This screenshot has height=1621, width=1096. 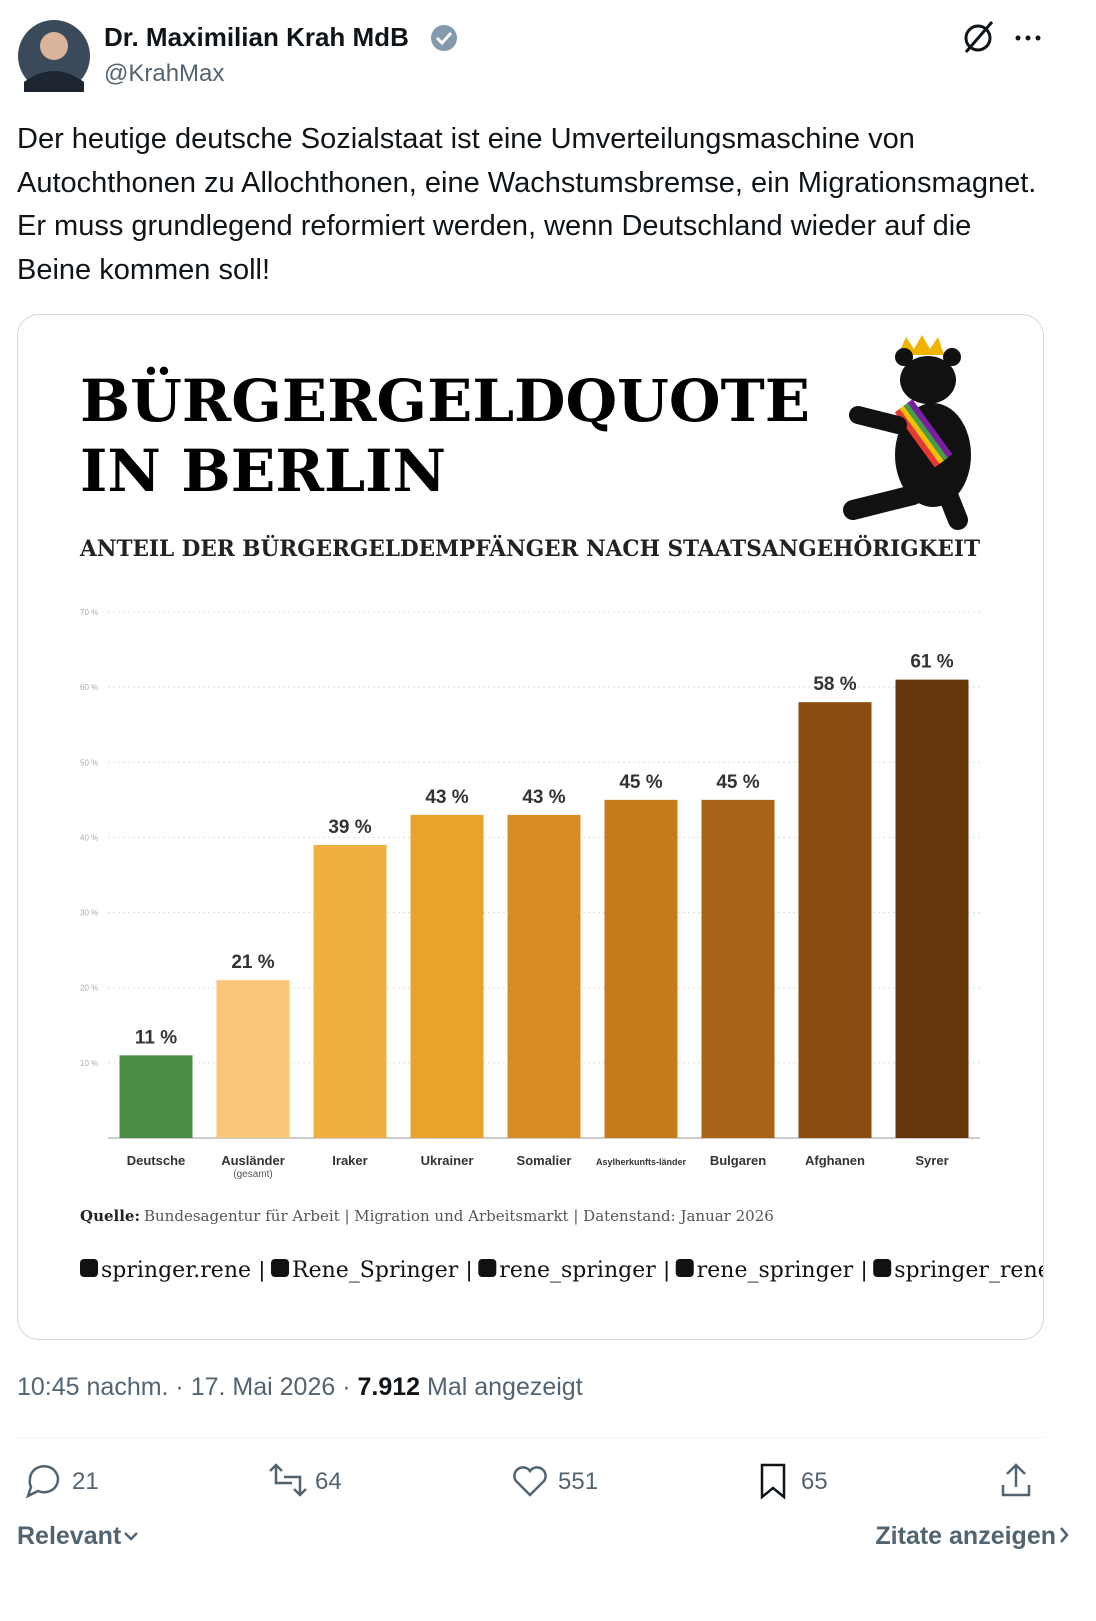 I want to click on share-icon, so click(x=1016, y=1480).